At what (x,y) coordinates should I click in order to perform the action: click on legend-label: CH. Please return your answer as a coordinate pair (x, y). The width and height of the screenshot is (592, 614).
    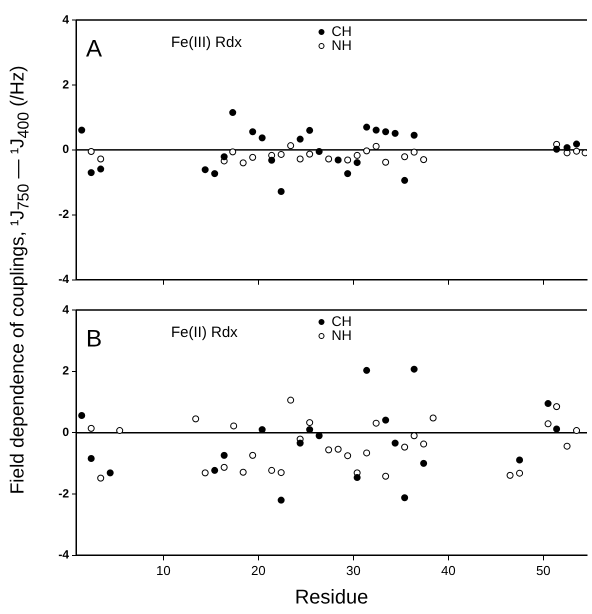
    Looking at the image, I should click on (342, 30).